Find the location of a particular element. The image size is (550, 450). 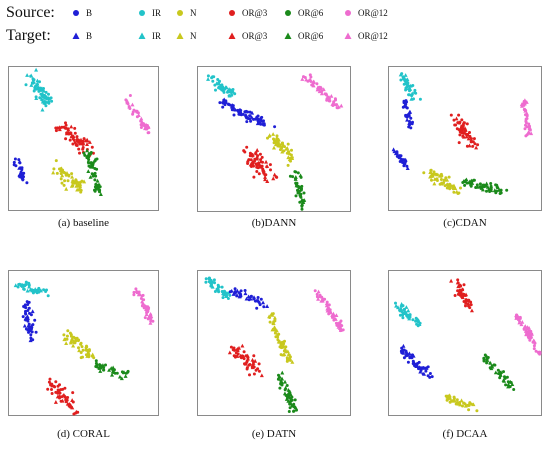

triangle-marker-icon is located at coordinates (288, 35).